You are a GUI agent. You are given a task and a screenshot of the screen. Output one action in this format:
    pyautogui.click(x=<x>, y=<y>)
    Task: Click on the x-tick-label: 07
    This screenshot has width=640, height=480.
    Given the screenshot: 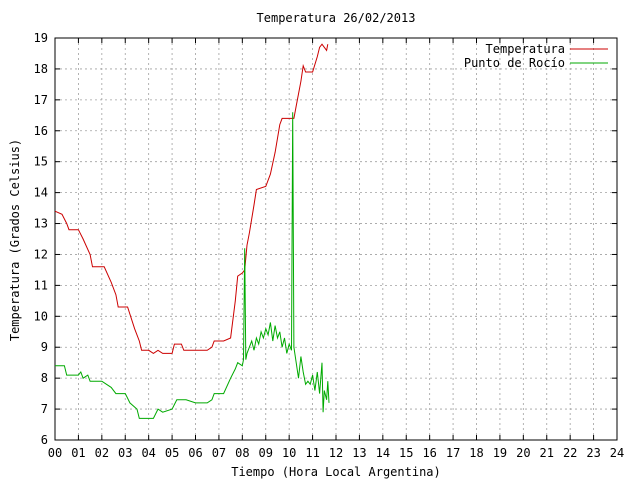 What is the action you would take?
    pyautogui.click(x=219, y=453)
    